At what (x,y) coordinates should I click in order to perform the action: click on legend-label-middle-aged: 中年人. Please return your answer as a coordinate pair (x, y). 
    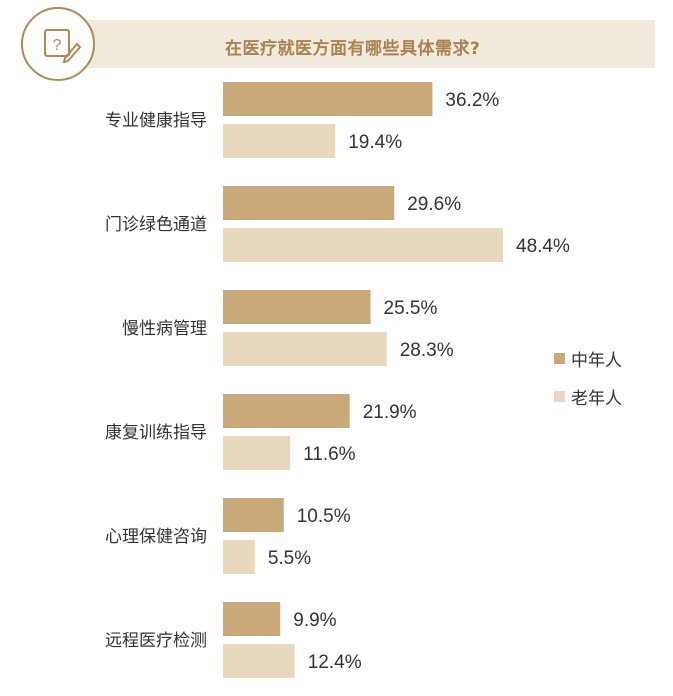
    Looking at the image, I should click on (596, 360).